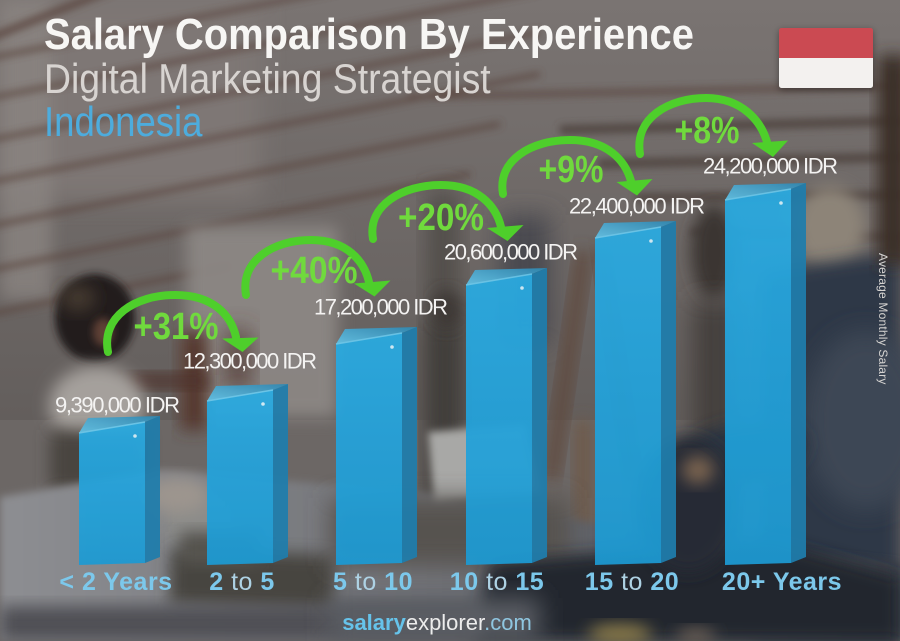  What do you see at coordinates (381, 307) in the screenshot?
I see `svg-text: 17,200,000 IDR` at bounding box center [381, 307].